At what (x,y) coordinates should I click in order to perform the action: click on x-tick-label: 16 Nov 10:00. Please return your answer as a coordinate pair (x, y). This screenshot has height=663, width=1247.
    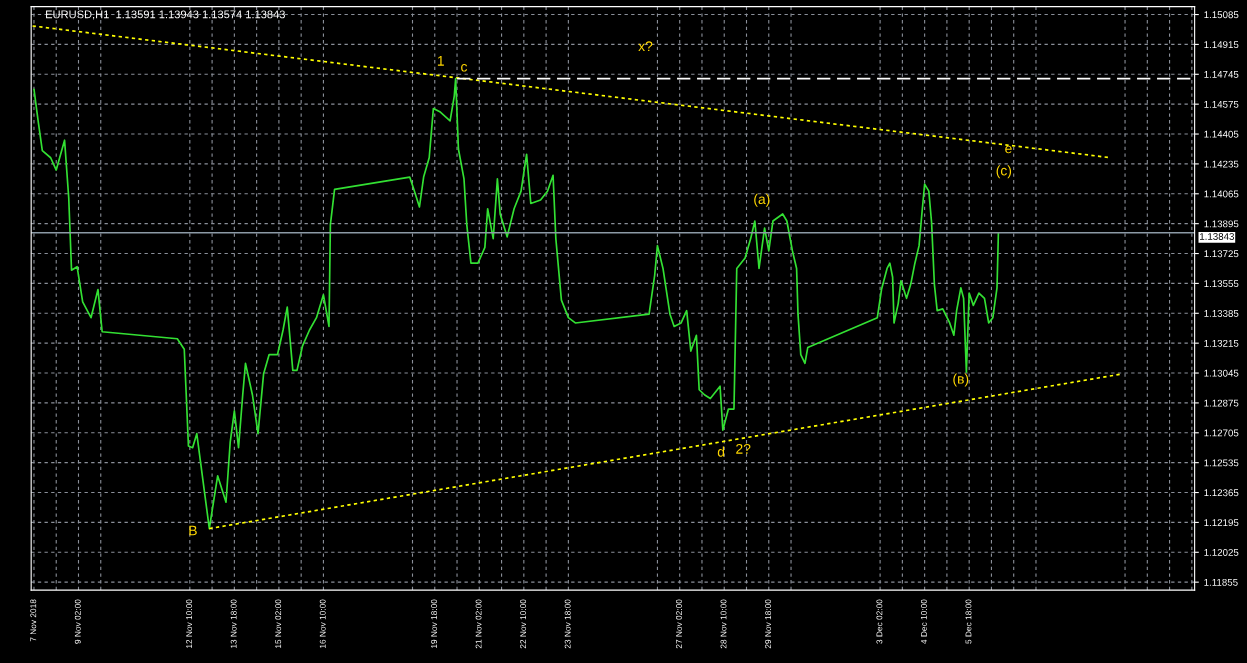
    Looking at the image, I should click on (322, 624).